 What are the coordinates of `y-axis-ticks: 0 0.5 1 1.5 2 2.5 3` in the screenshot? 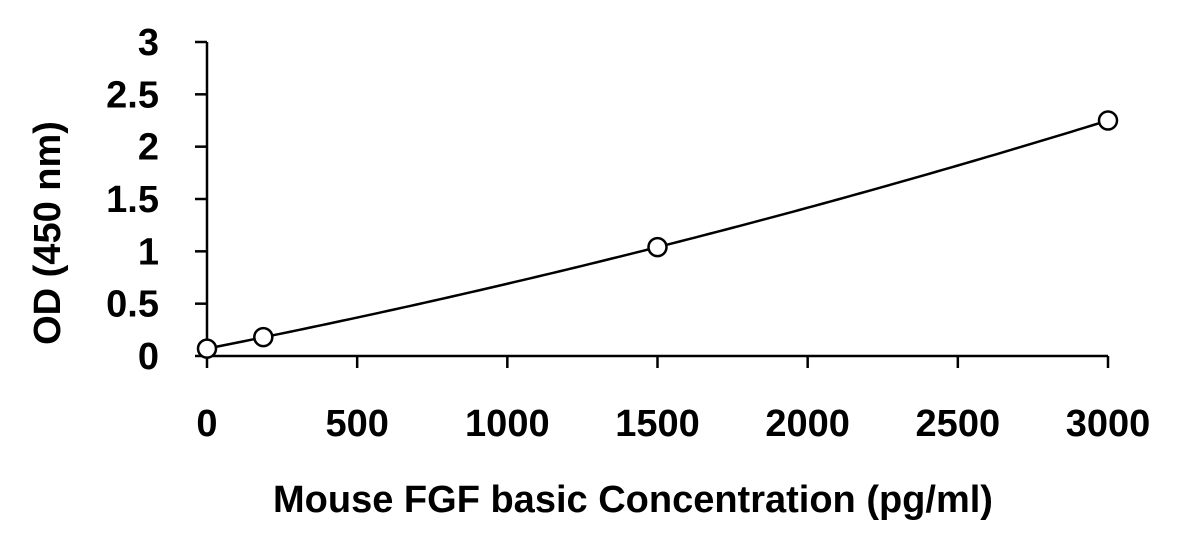 It's located at (156, 200).